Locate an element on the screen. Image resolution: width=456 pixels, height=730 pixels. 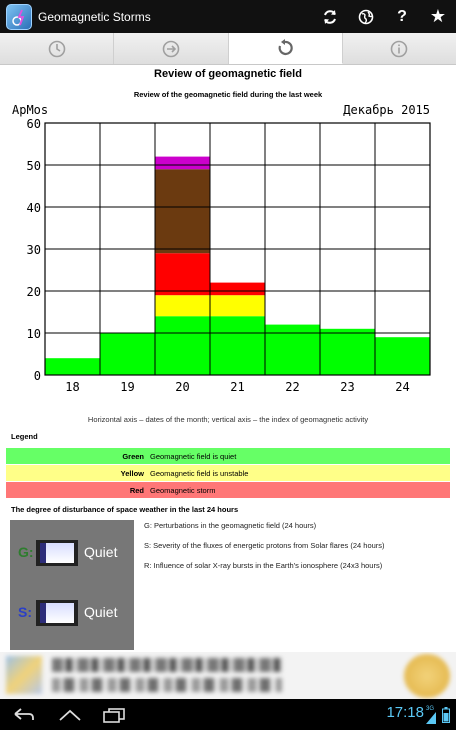
battery-icon is located at coordinates (446, 715).